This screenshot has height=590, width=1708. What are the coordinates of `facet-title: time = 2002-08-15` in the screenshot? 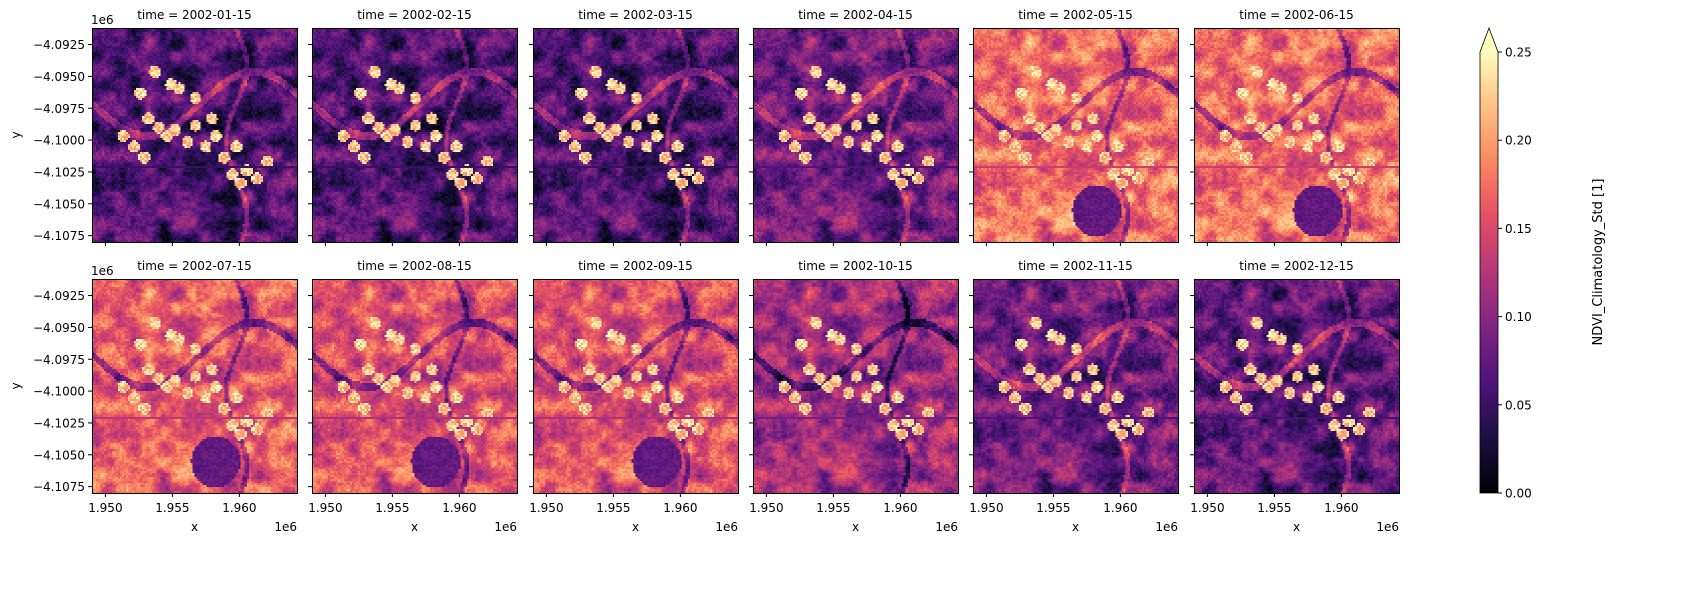 It's located at (414, 266).